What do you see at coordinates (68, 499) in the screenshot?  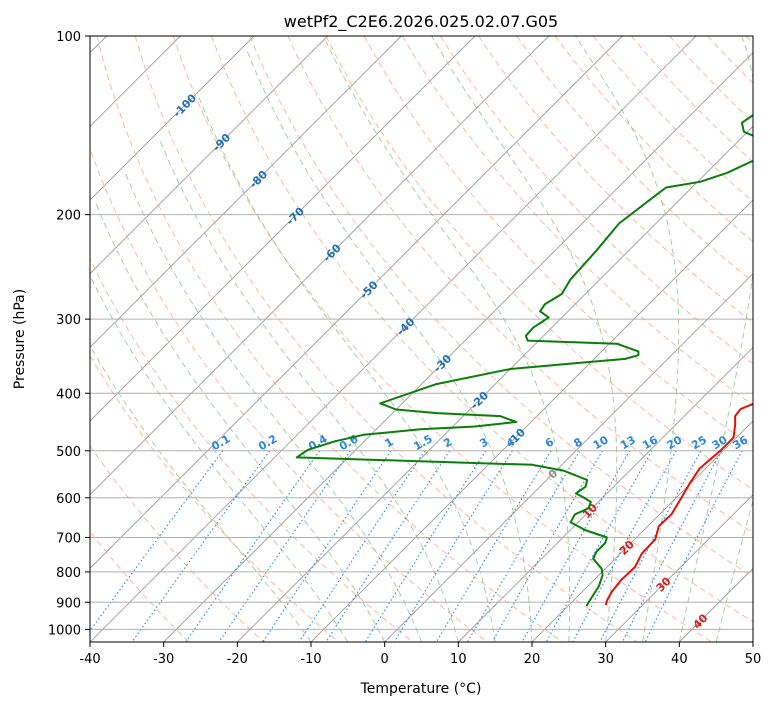 I see `y-tick-label: 600` at bounding box center [68, 499].